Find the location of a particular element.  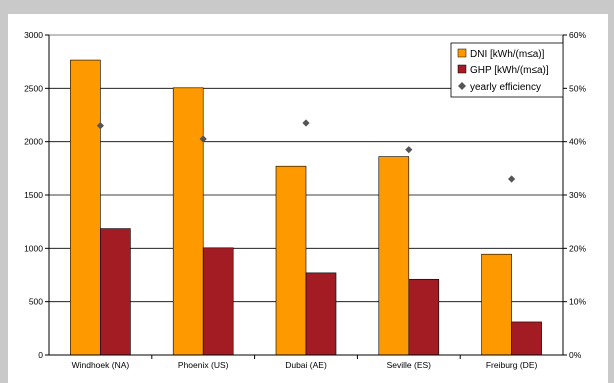

legend-label-efficiency: yearly efficiency is located at coordinates (505, 87).